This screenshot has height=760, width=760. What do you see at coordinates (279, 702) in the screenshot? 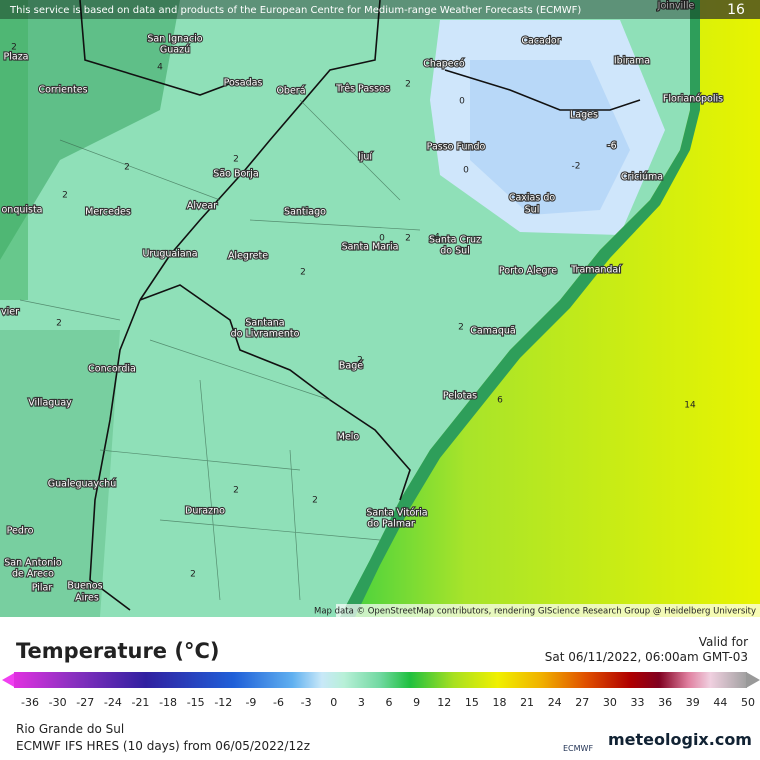
I see `colorbar-tick-label: -6` at bounding box center [279, 702].